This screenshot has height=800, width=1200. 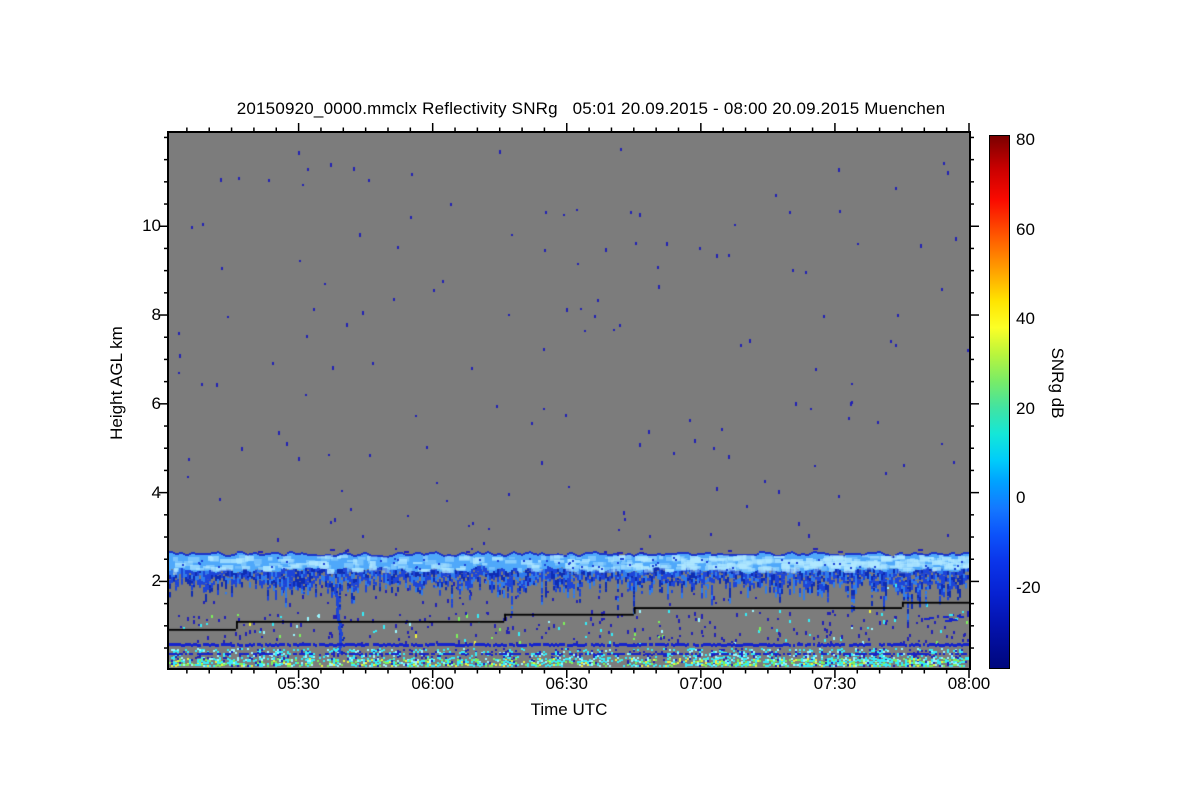 I want to click on colorbar-gradient, so click(x=999, y=402).